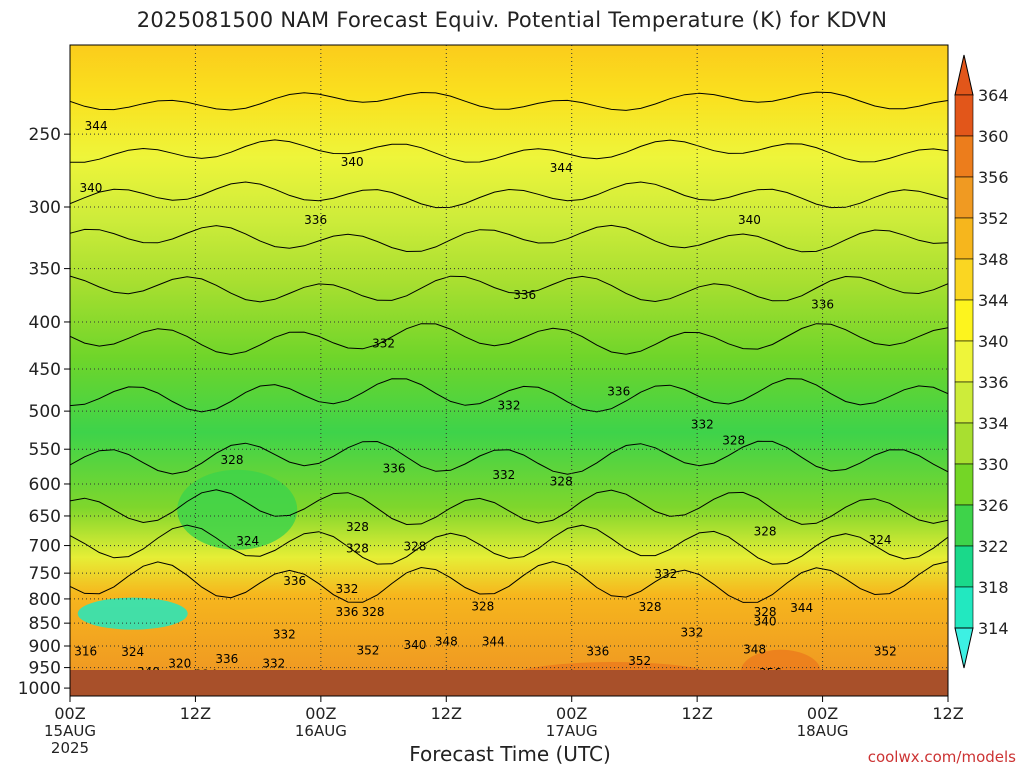 The height and width of the screenshot is (768, 1024). Describe the element at coordinates (993, 300) in the screenshot. I see `colorbar-label: 344` at that location.